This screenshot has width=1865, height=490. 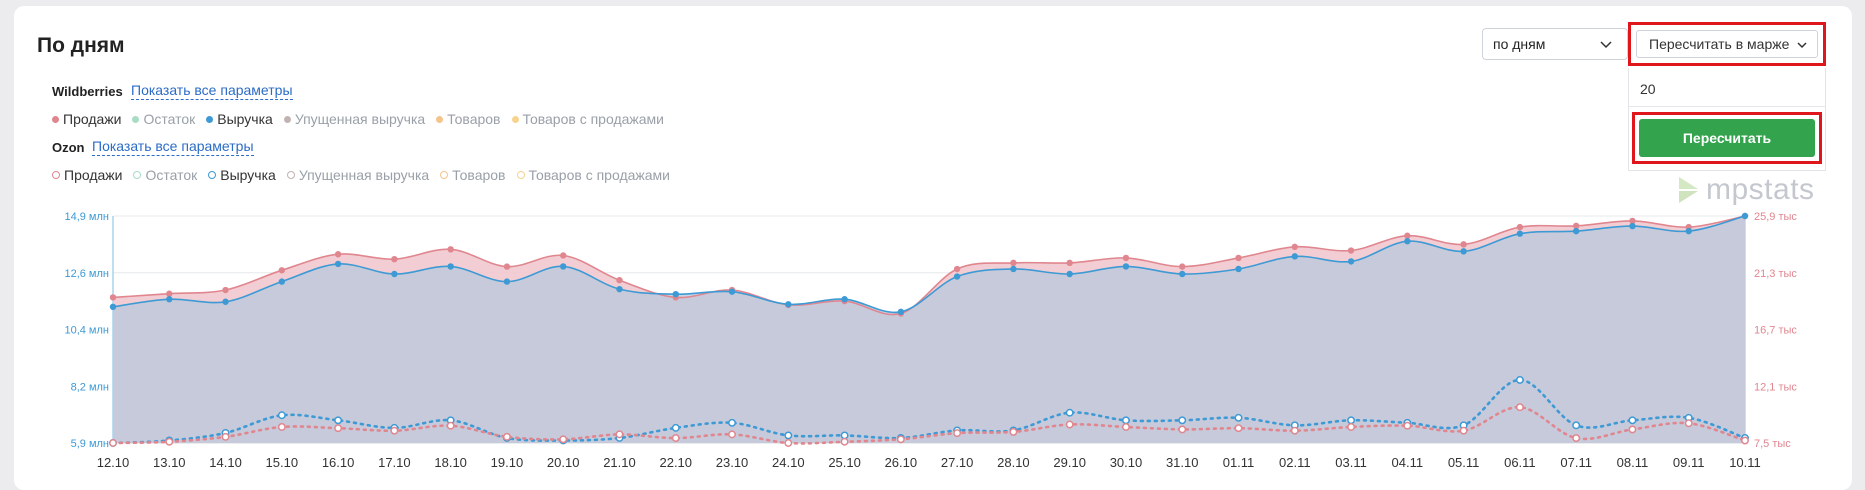 What do you see at coordinates (165, 175) in the screenshot?
I see `ozon-legend-item: Остаток` at bounding box center [165, 175].